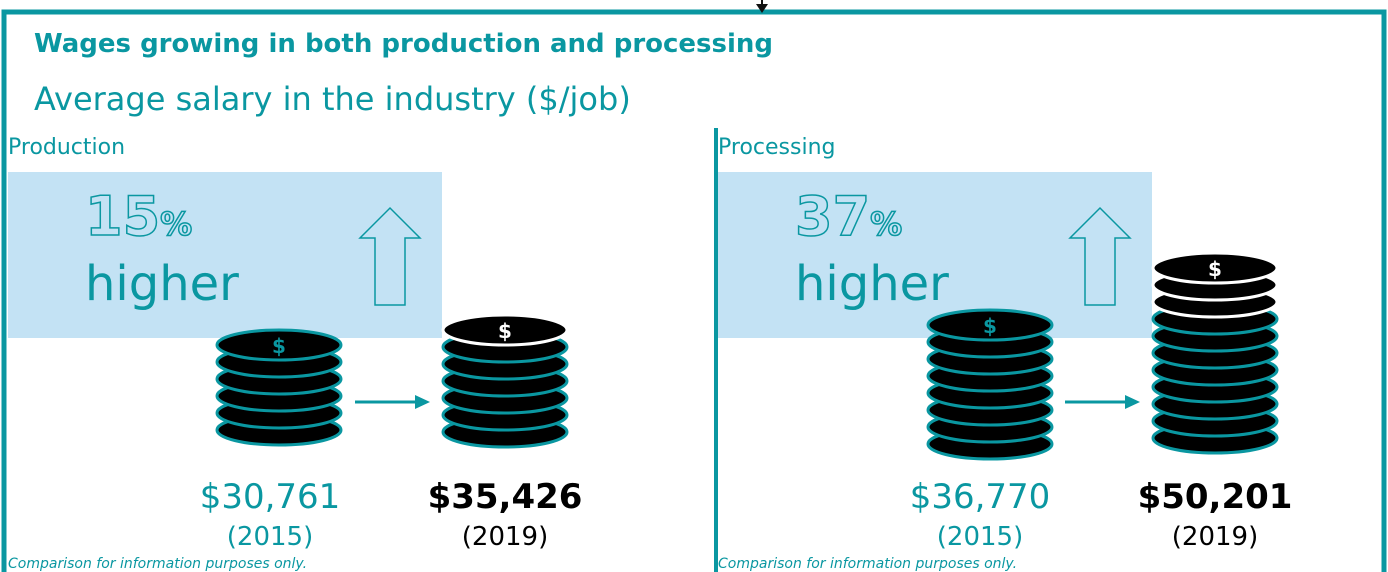 The height and width of the screenshot is (572, 1388). Describe the element at coordinates (122, 216) in the screenshot. I see `percent-number: 15` at that location.